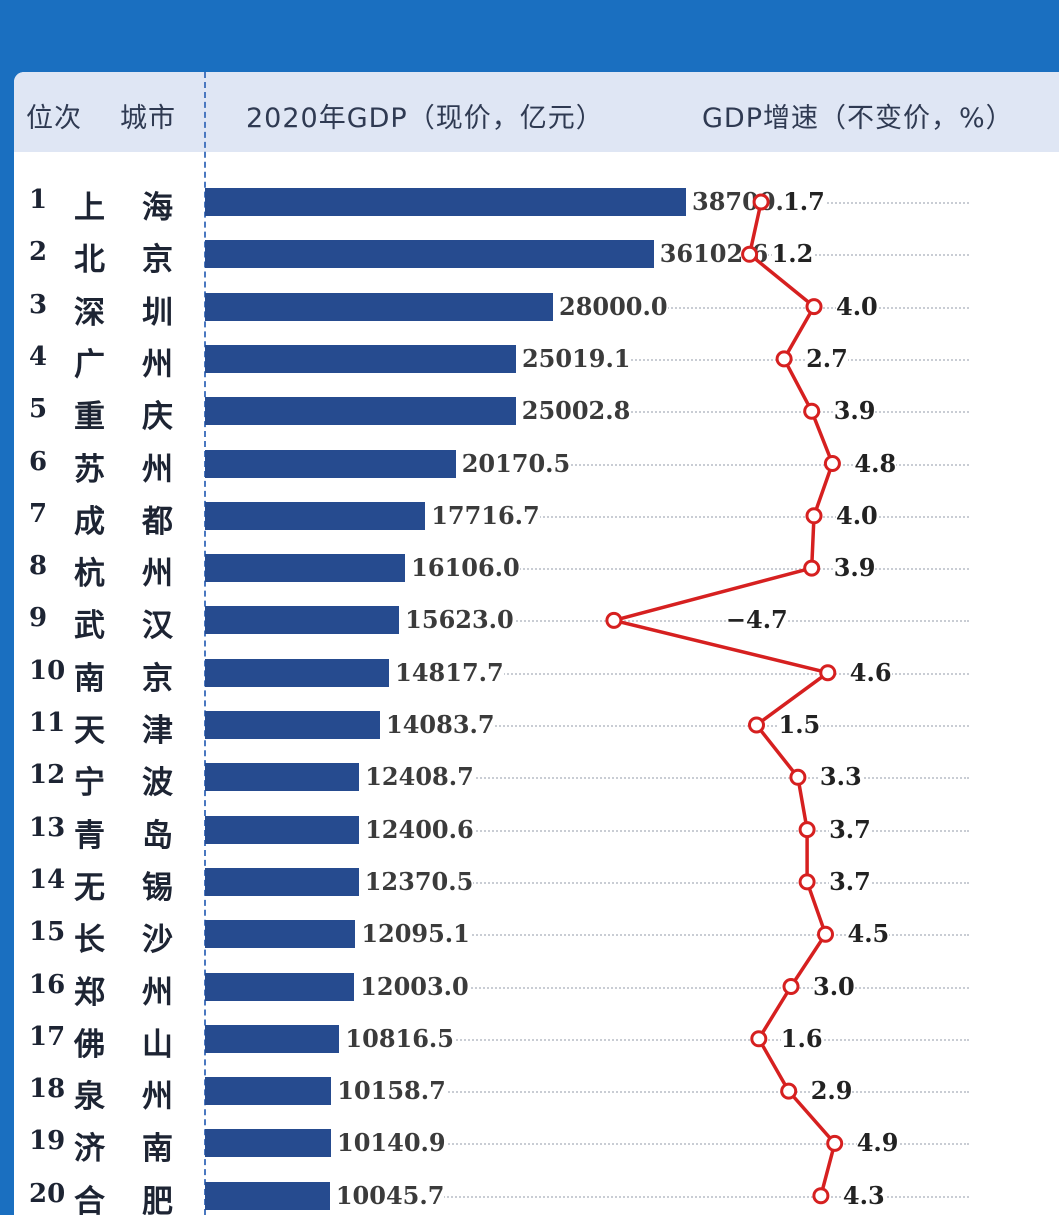  I want to click on city-label: 天, so click(89, 731).